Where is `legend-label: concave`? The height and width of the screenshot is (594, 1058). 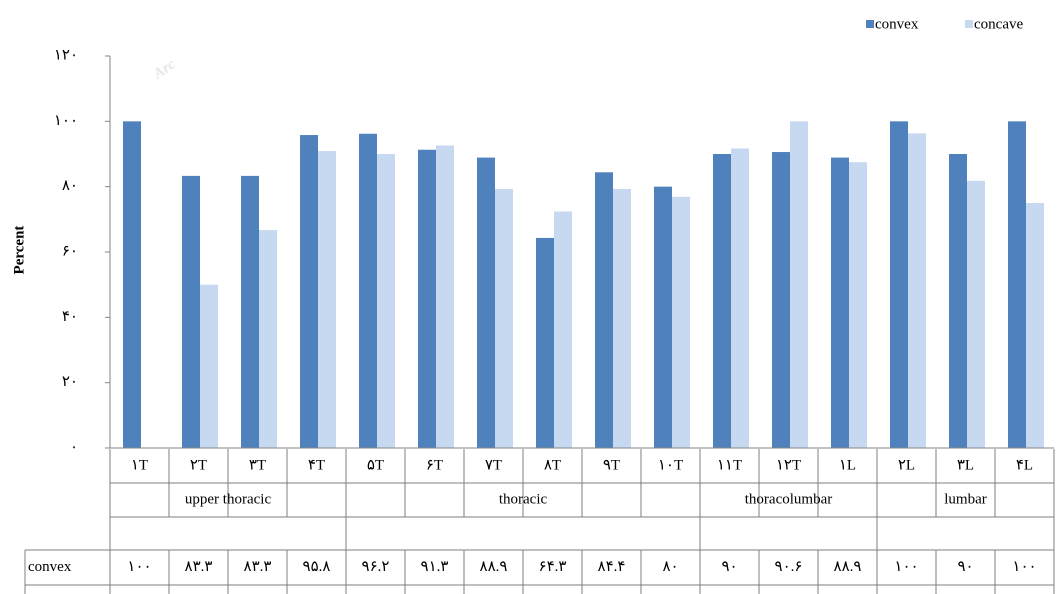 legend-label: concave is located at coordinates (998, 24).